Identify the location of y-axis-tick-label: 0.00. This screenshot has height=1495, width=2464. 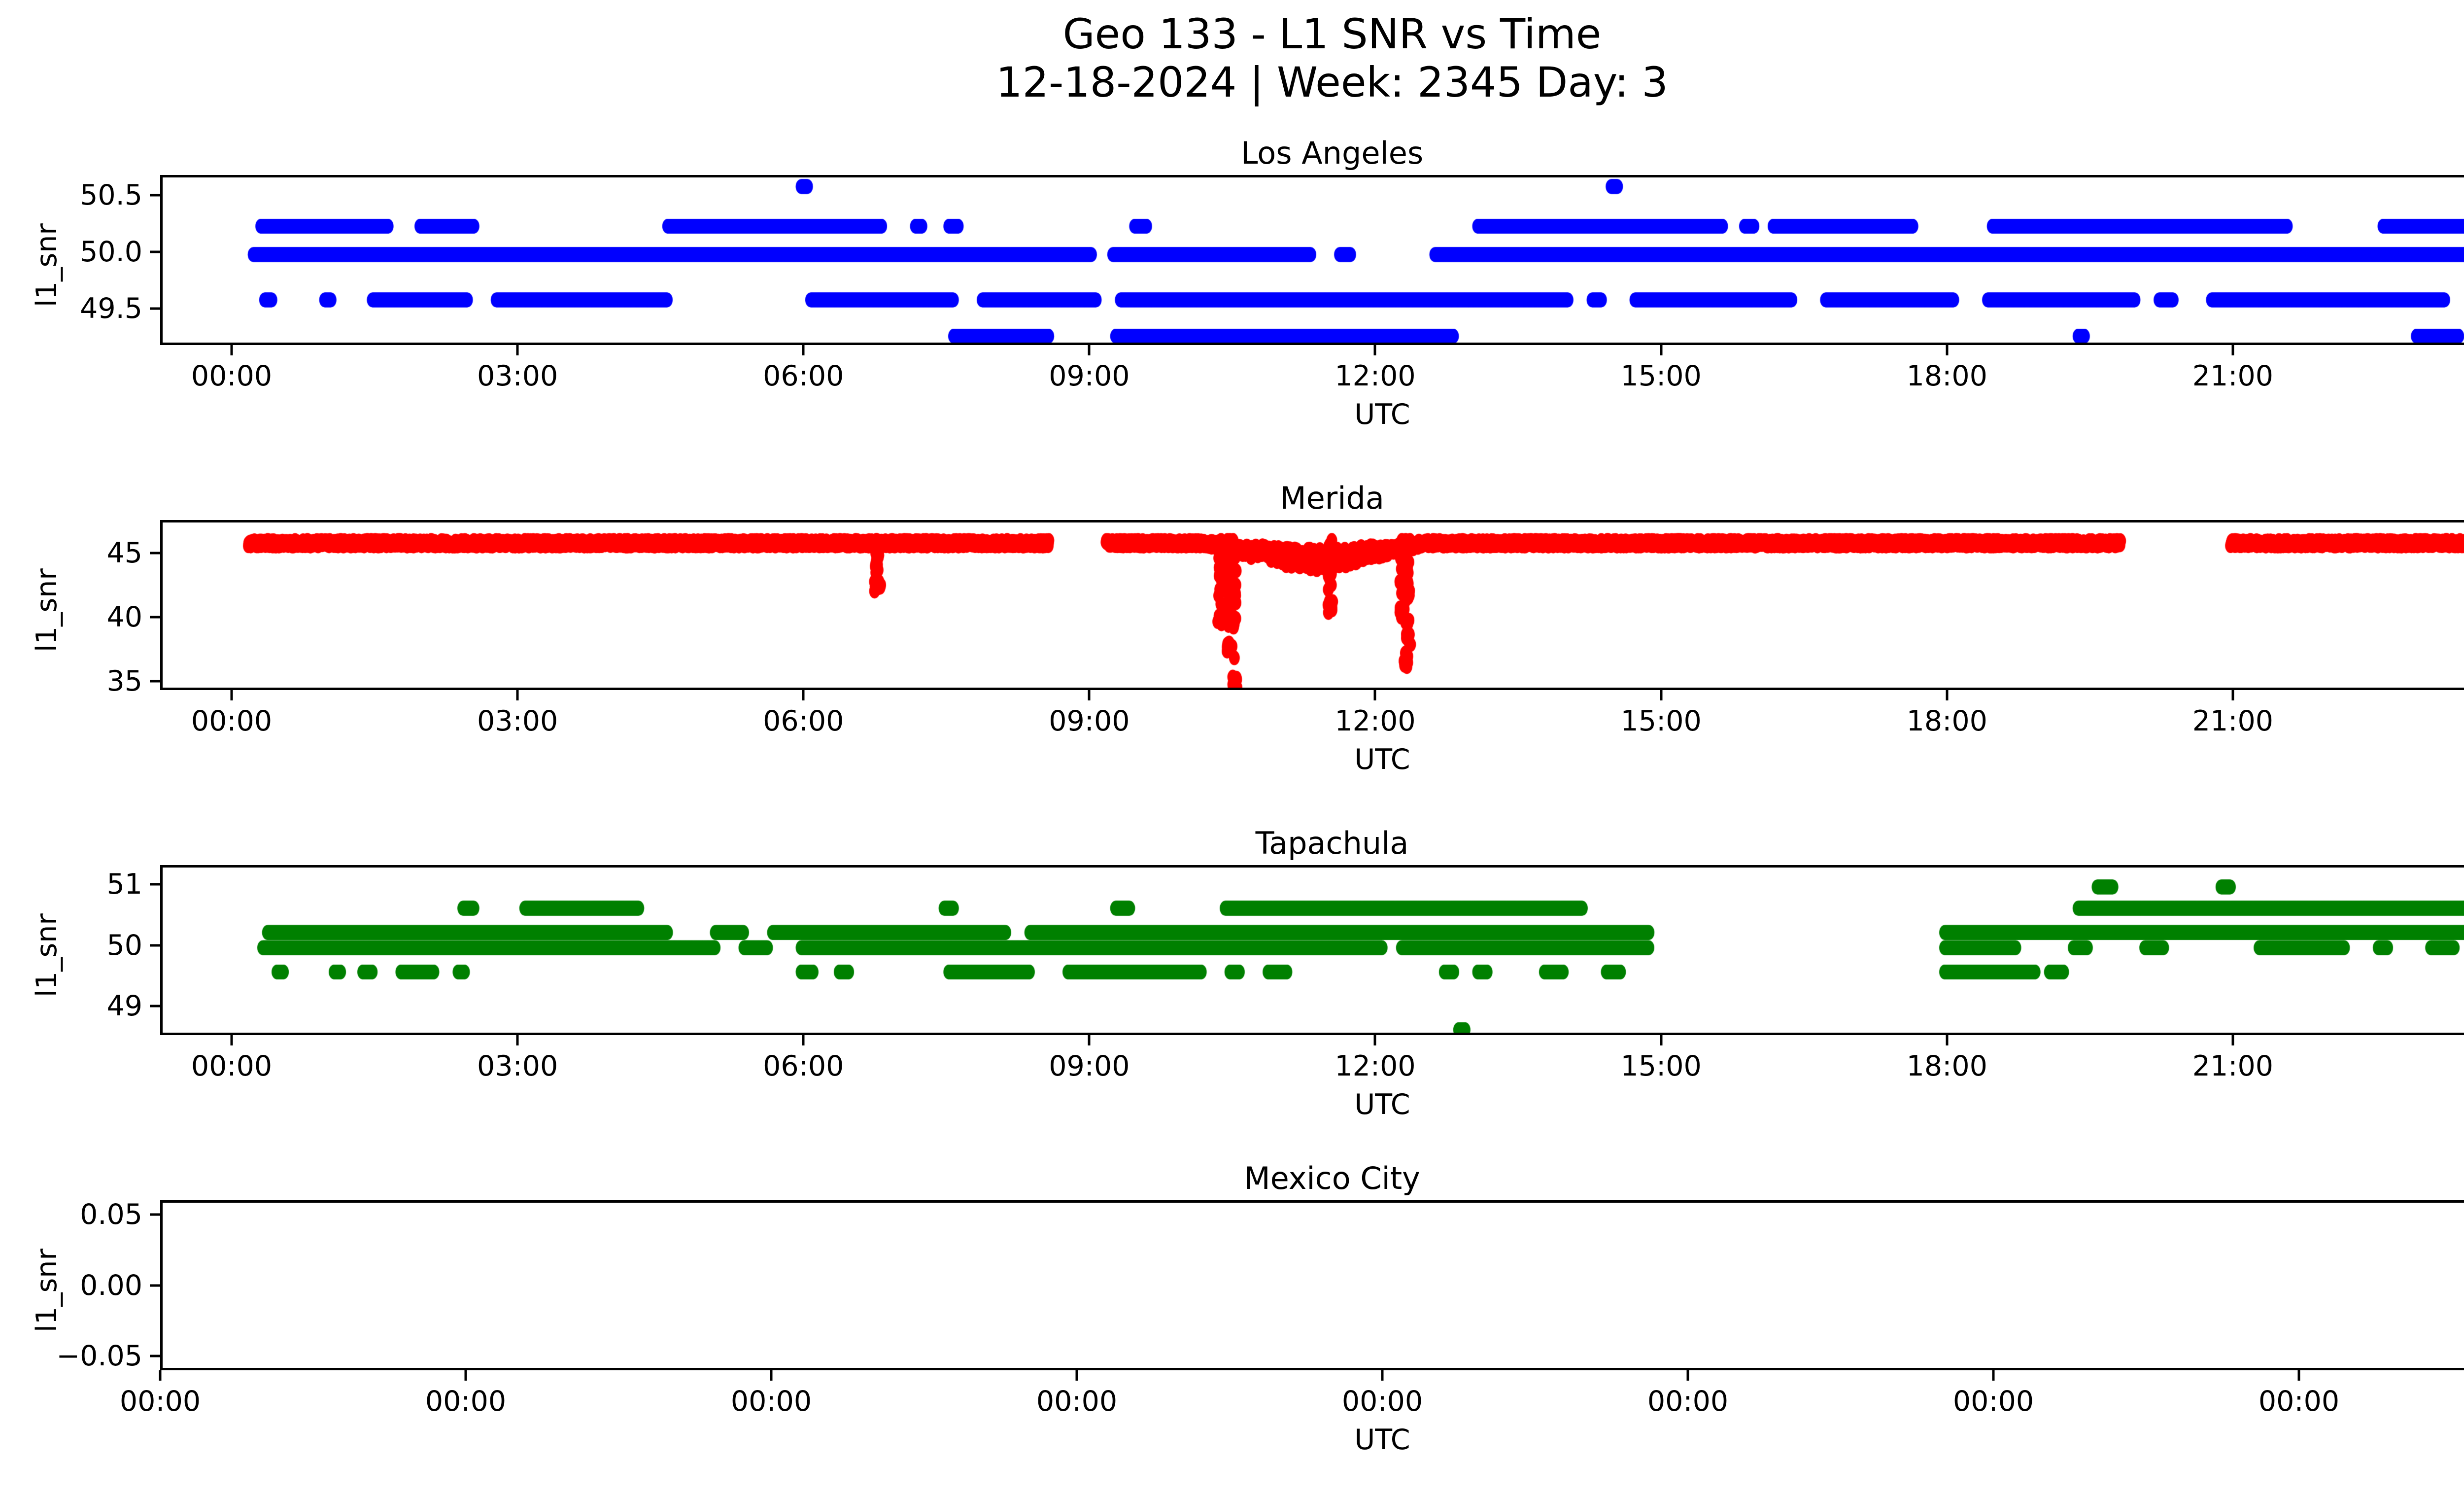
(111, 1285).